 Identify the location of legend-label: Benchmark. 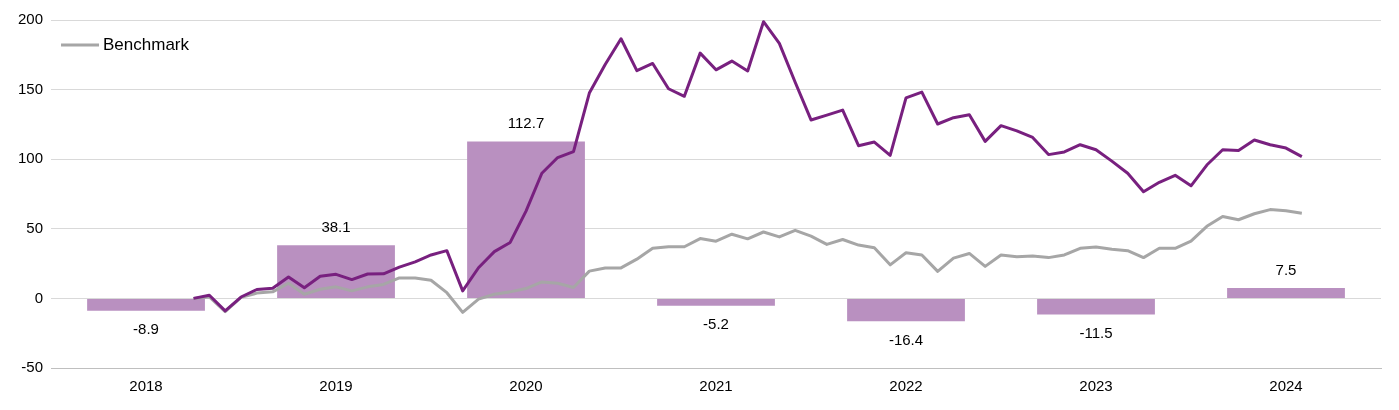
(146, 44).